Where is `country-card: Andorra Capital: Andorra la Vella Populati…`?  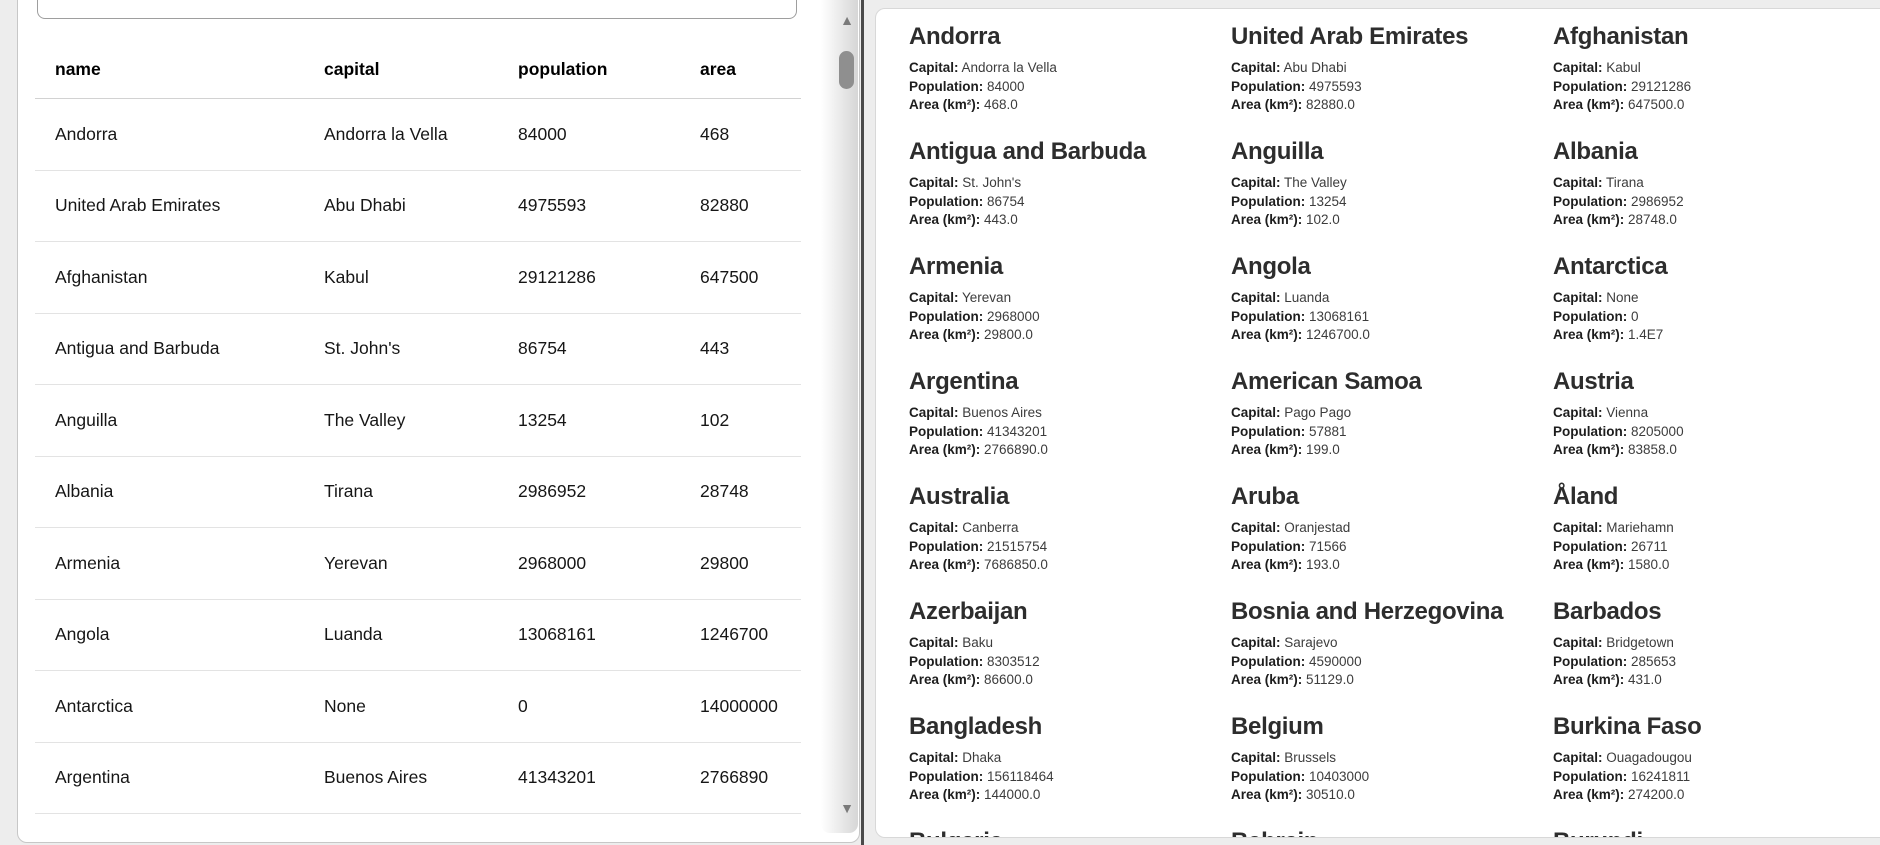 country-card: Andorra Capital: Andorra la Vella Populati… is located at coordinates (1070, 81).